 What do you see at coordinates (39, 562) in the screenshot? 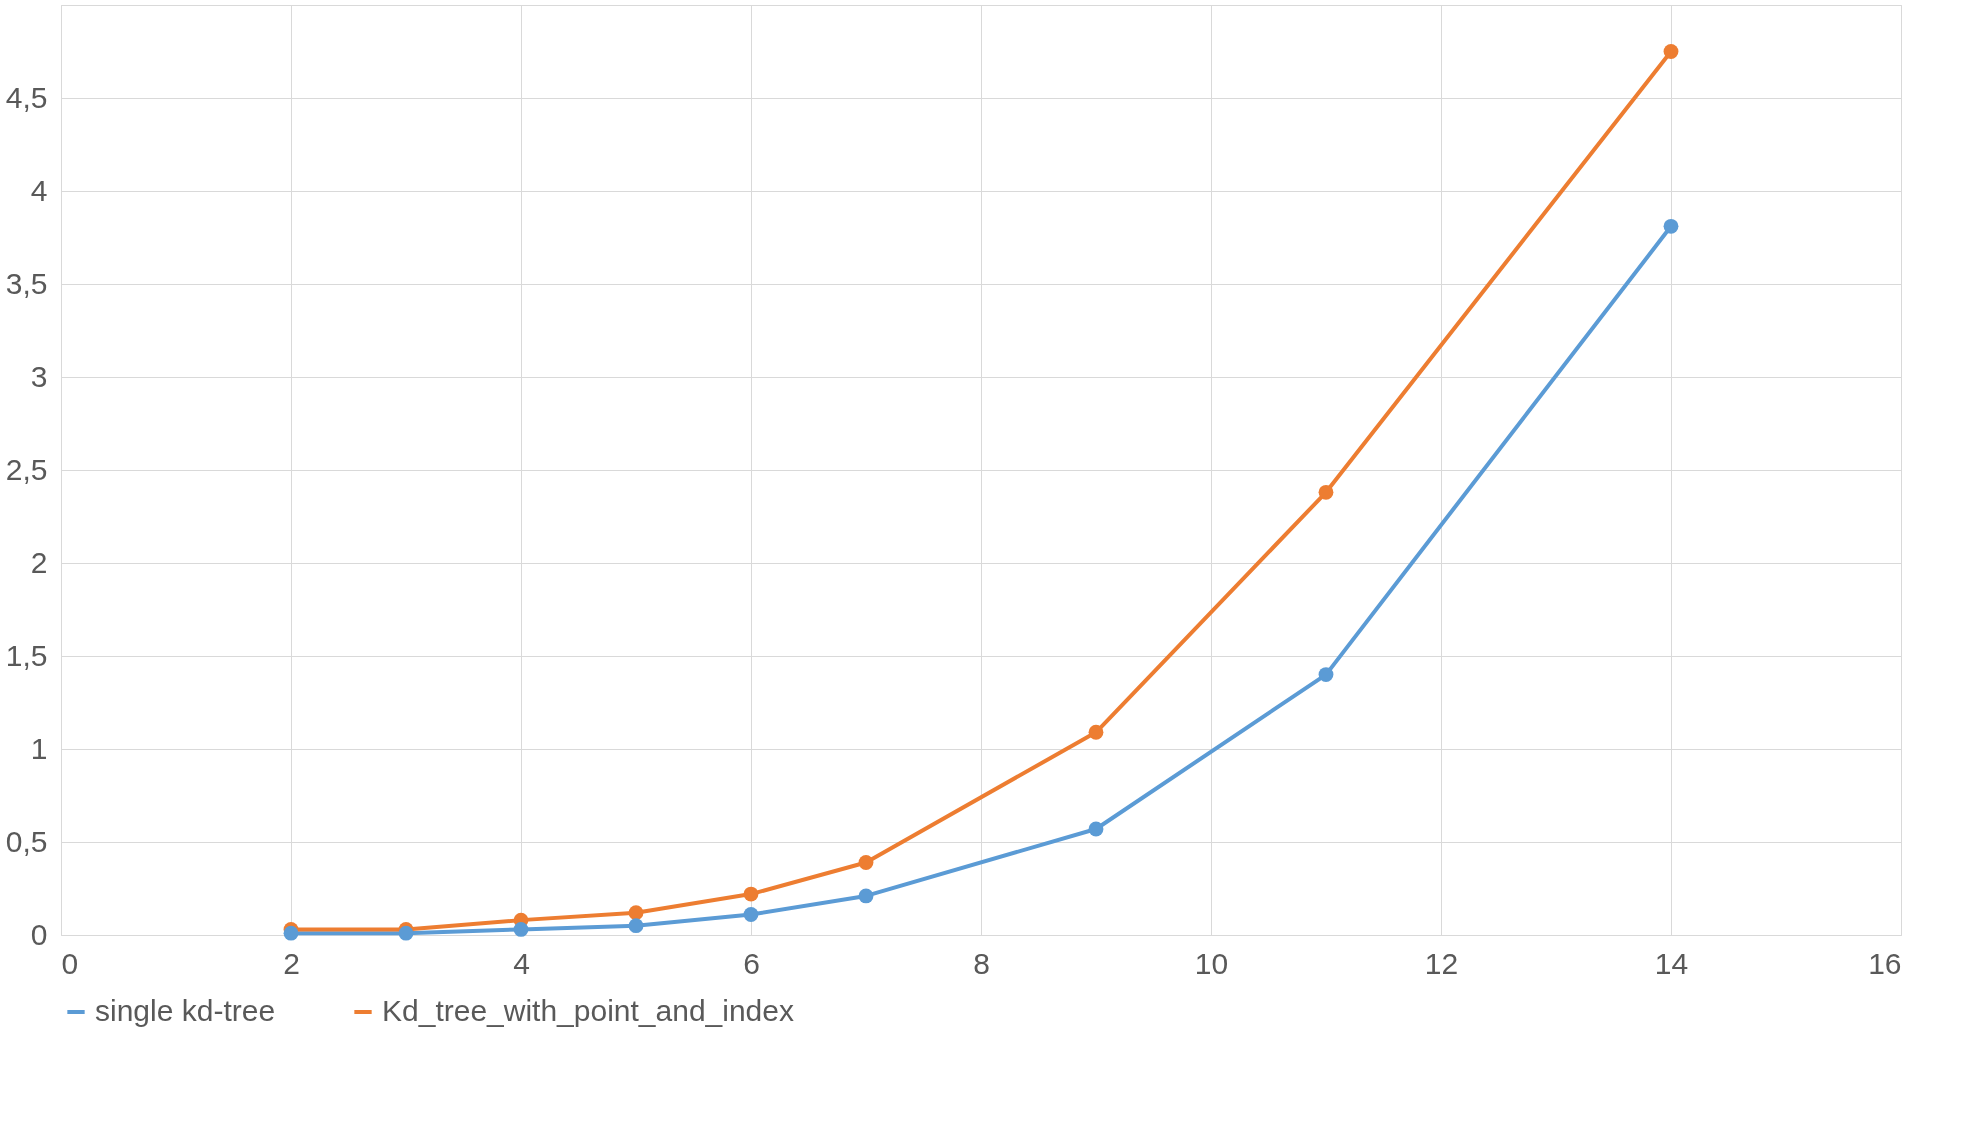
I see `y-tick-label: 2` at bounding box center [39, 562].